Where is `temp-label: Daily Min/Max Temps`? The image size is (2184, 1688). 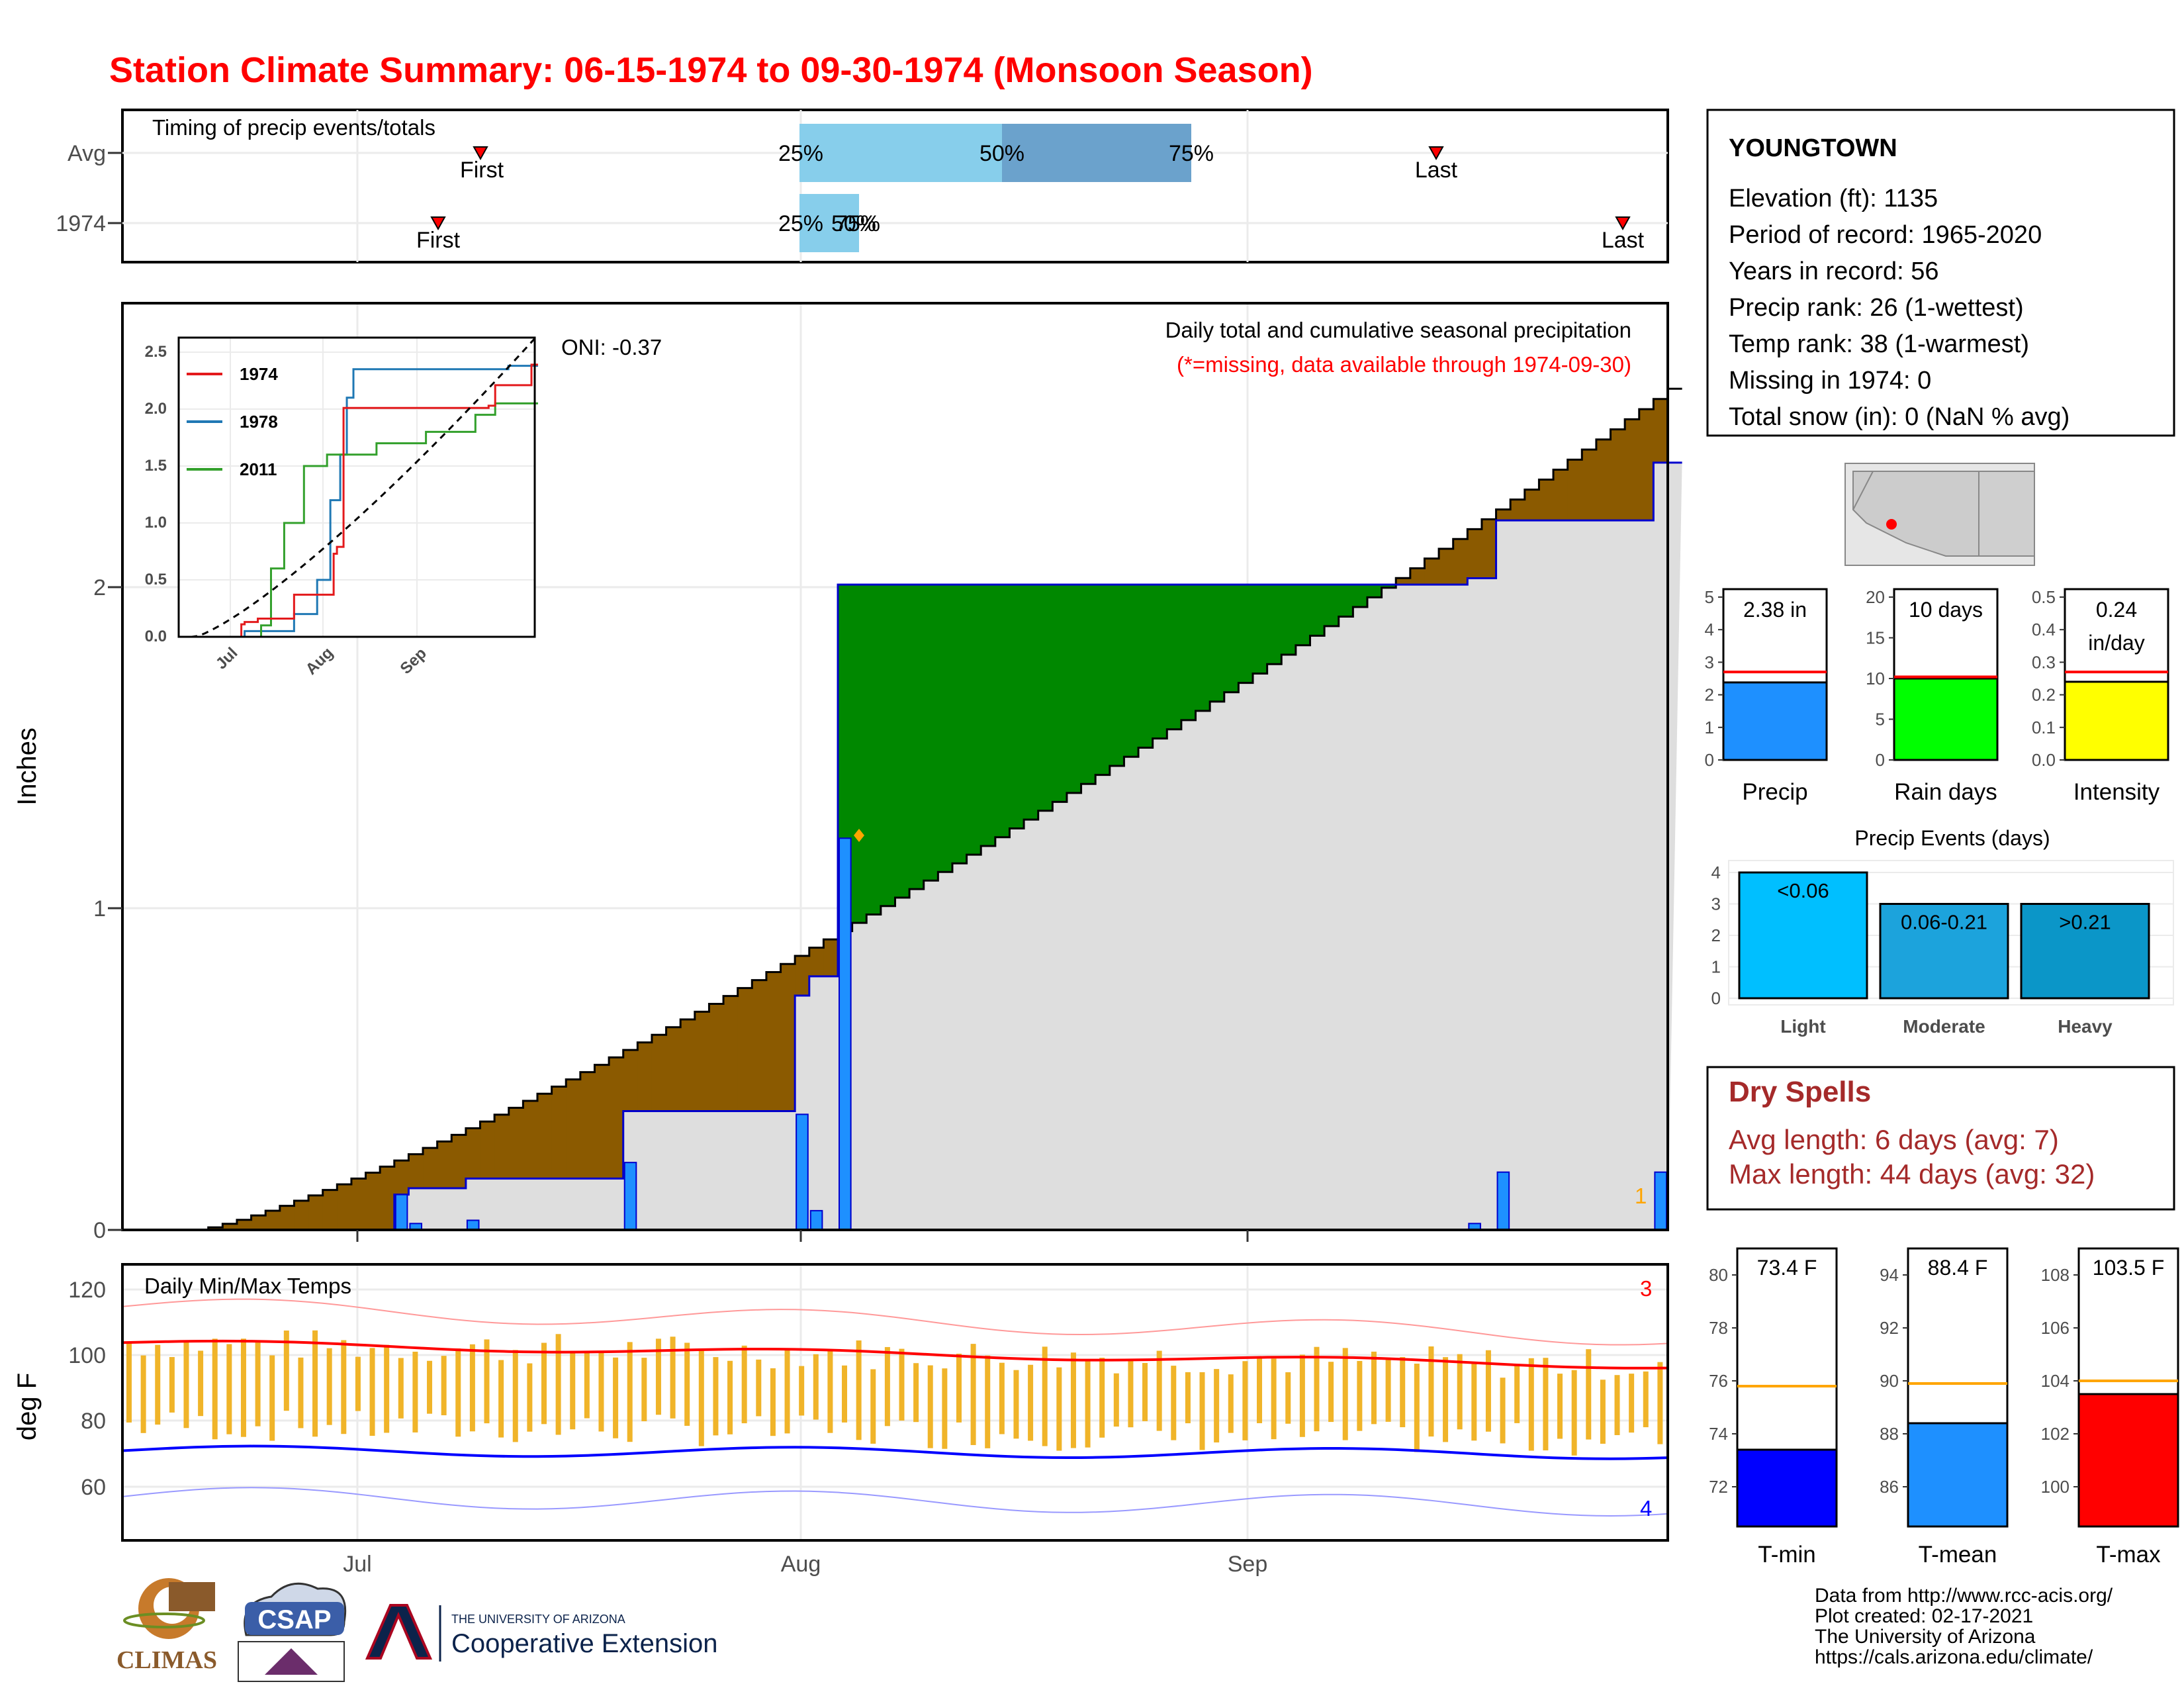
temp-label: Daily Min/Max Temps is located at coordinates (247, 1286).